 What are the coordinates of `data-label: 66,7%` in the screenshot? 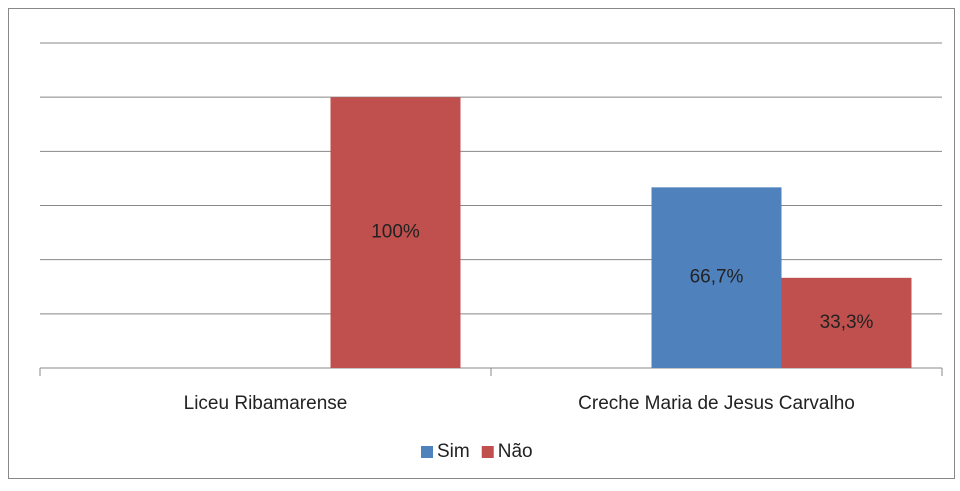 It's located at (717, 277).